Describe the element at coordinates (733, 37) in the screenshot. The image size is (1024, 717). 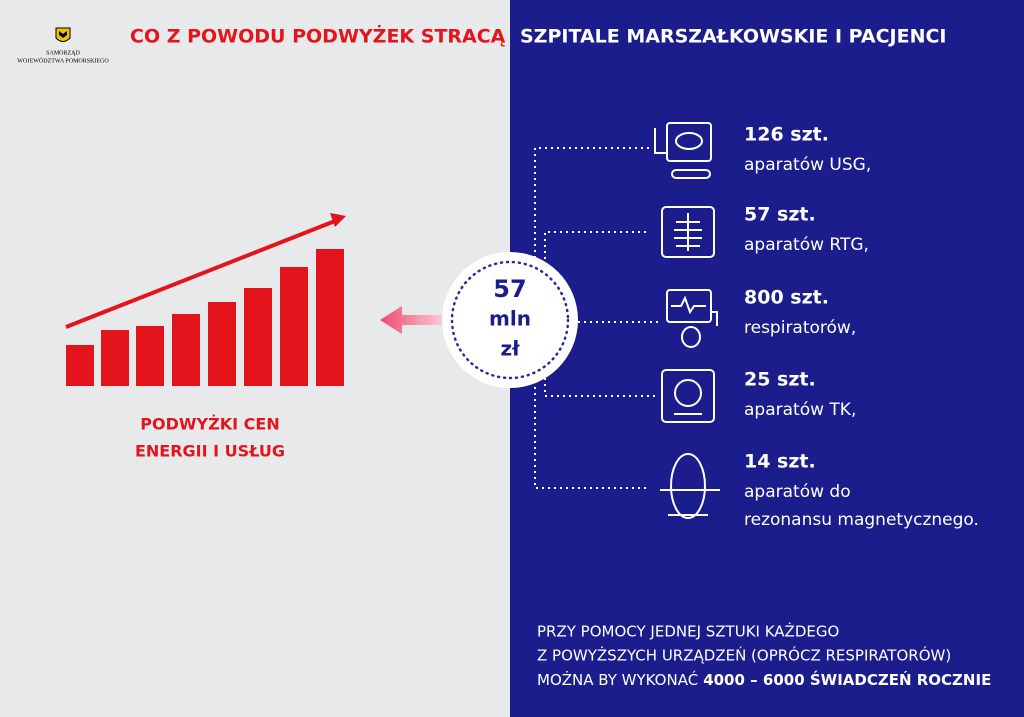
I see `title-right: SZPITALE MARSZAŁKOWSKIE I PACJENCI` at that location.